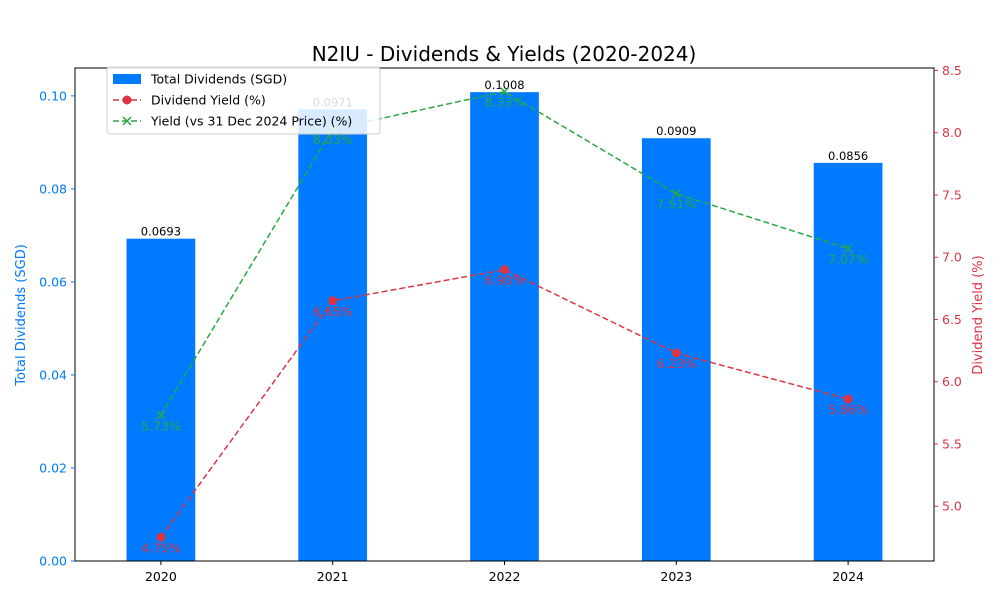 The height and width of the screenshot is (600, 1000). I want to click on y-tick-label-left: 0.00, so click(53, 561).